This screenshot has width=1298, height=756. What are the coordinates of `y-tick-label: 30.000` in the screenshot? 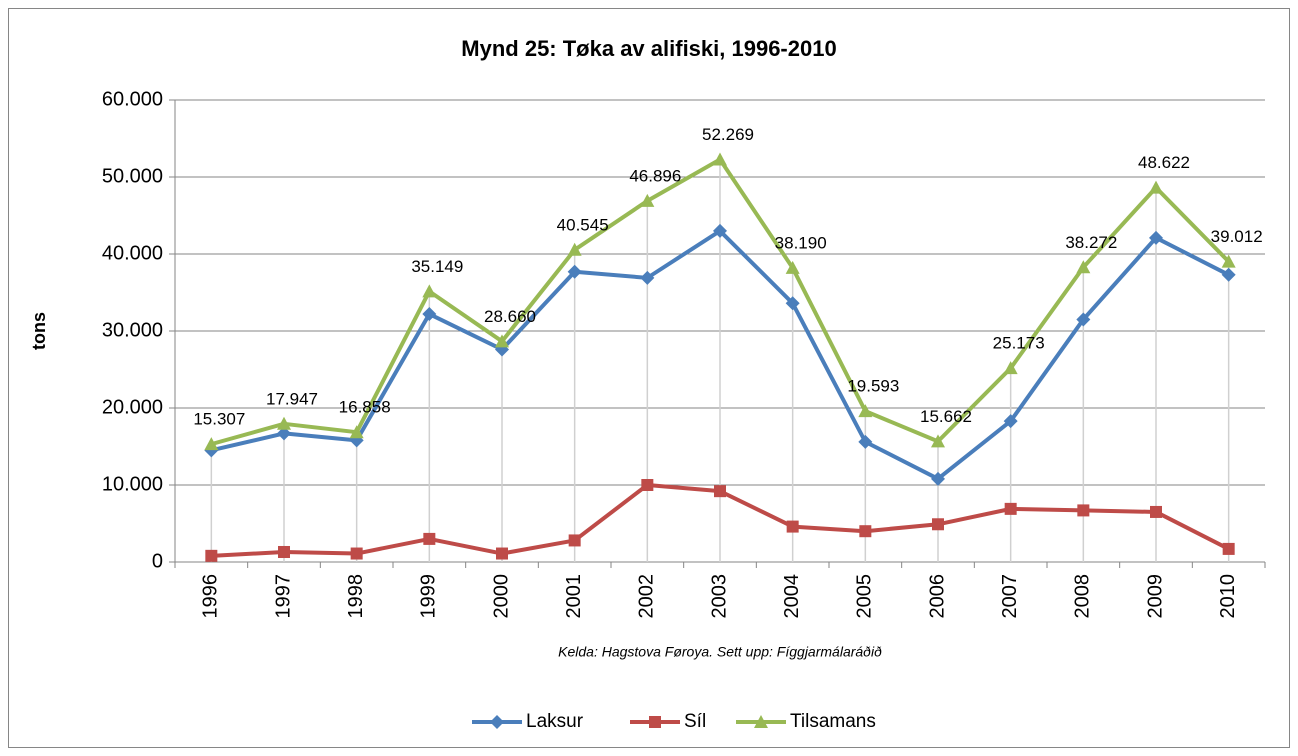 It's located at (132, 330).